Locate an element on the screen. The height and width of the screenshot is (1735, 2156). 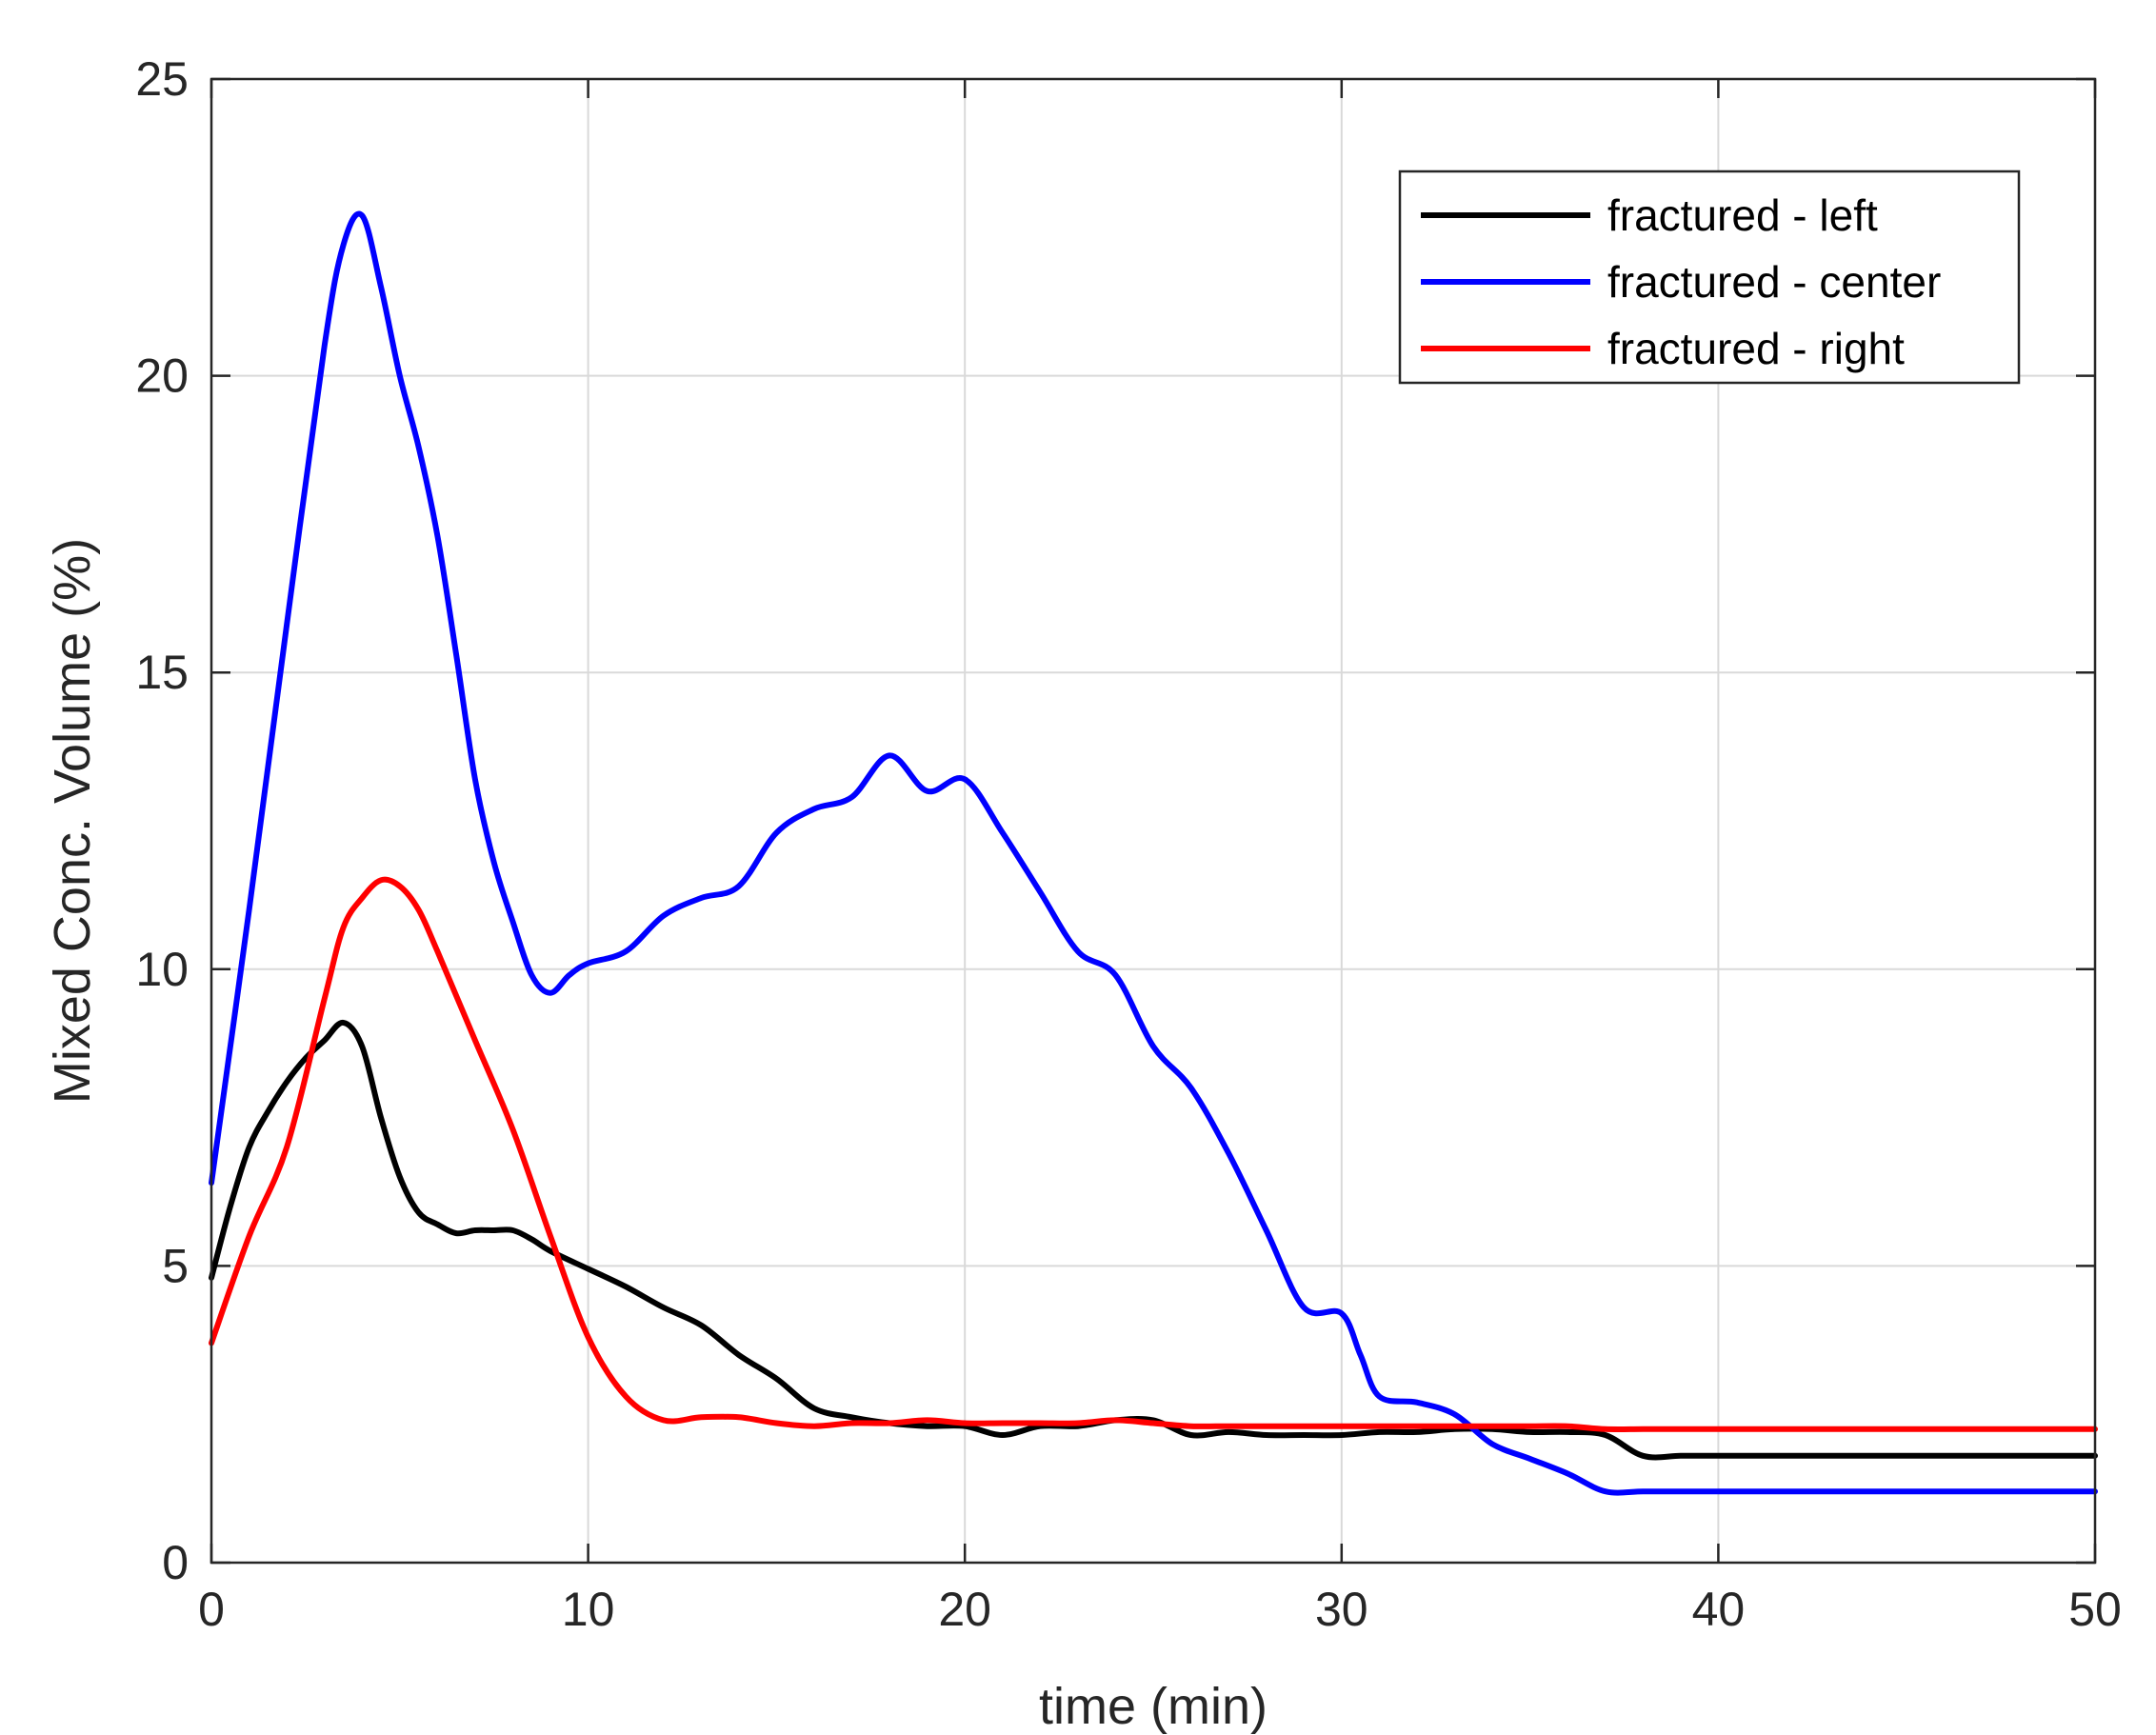
y-tick-label: 15 is located at coordinates (162, 672).